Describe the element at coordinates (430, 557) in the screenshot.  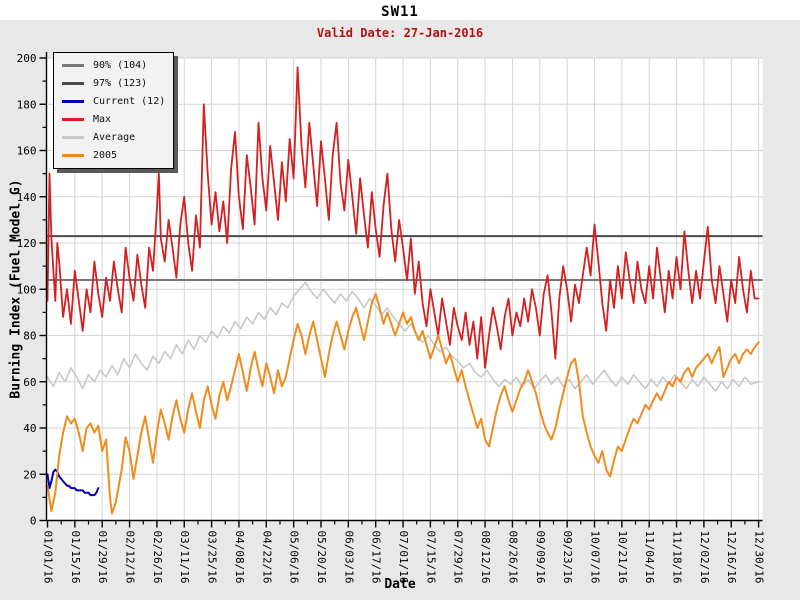
I see `x-tick-label: 07/15/16` at that location.